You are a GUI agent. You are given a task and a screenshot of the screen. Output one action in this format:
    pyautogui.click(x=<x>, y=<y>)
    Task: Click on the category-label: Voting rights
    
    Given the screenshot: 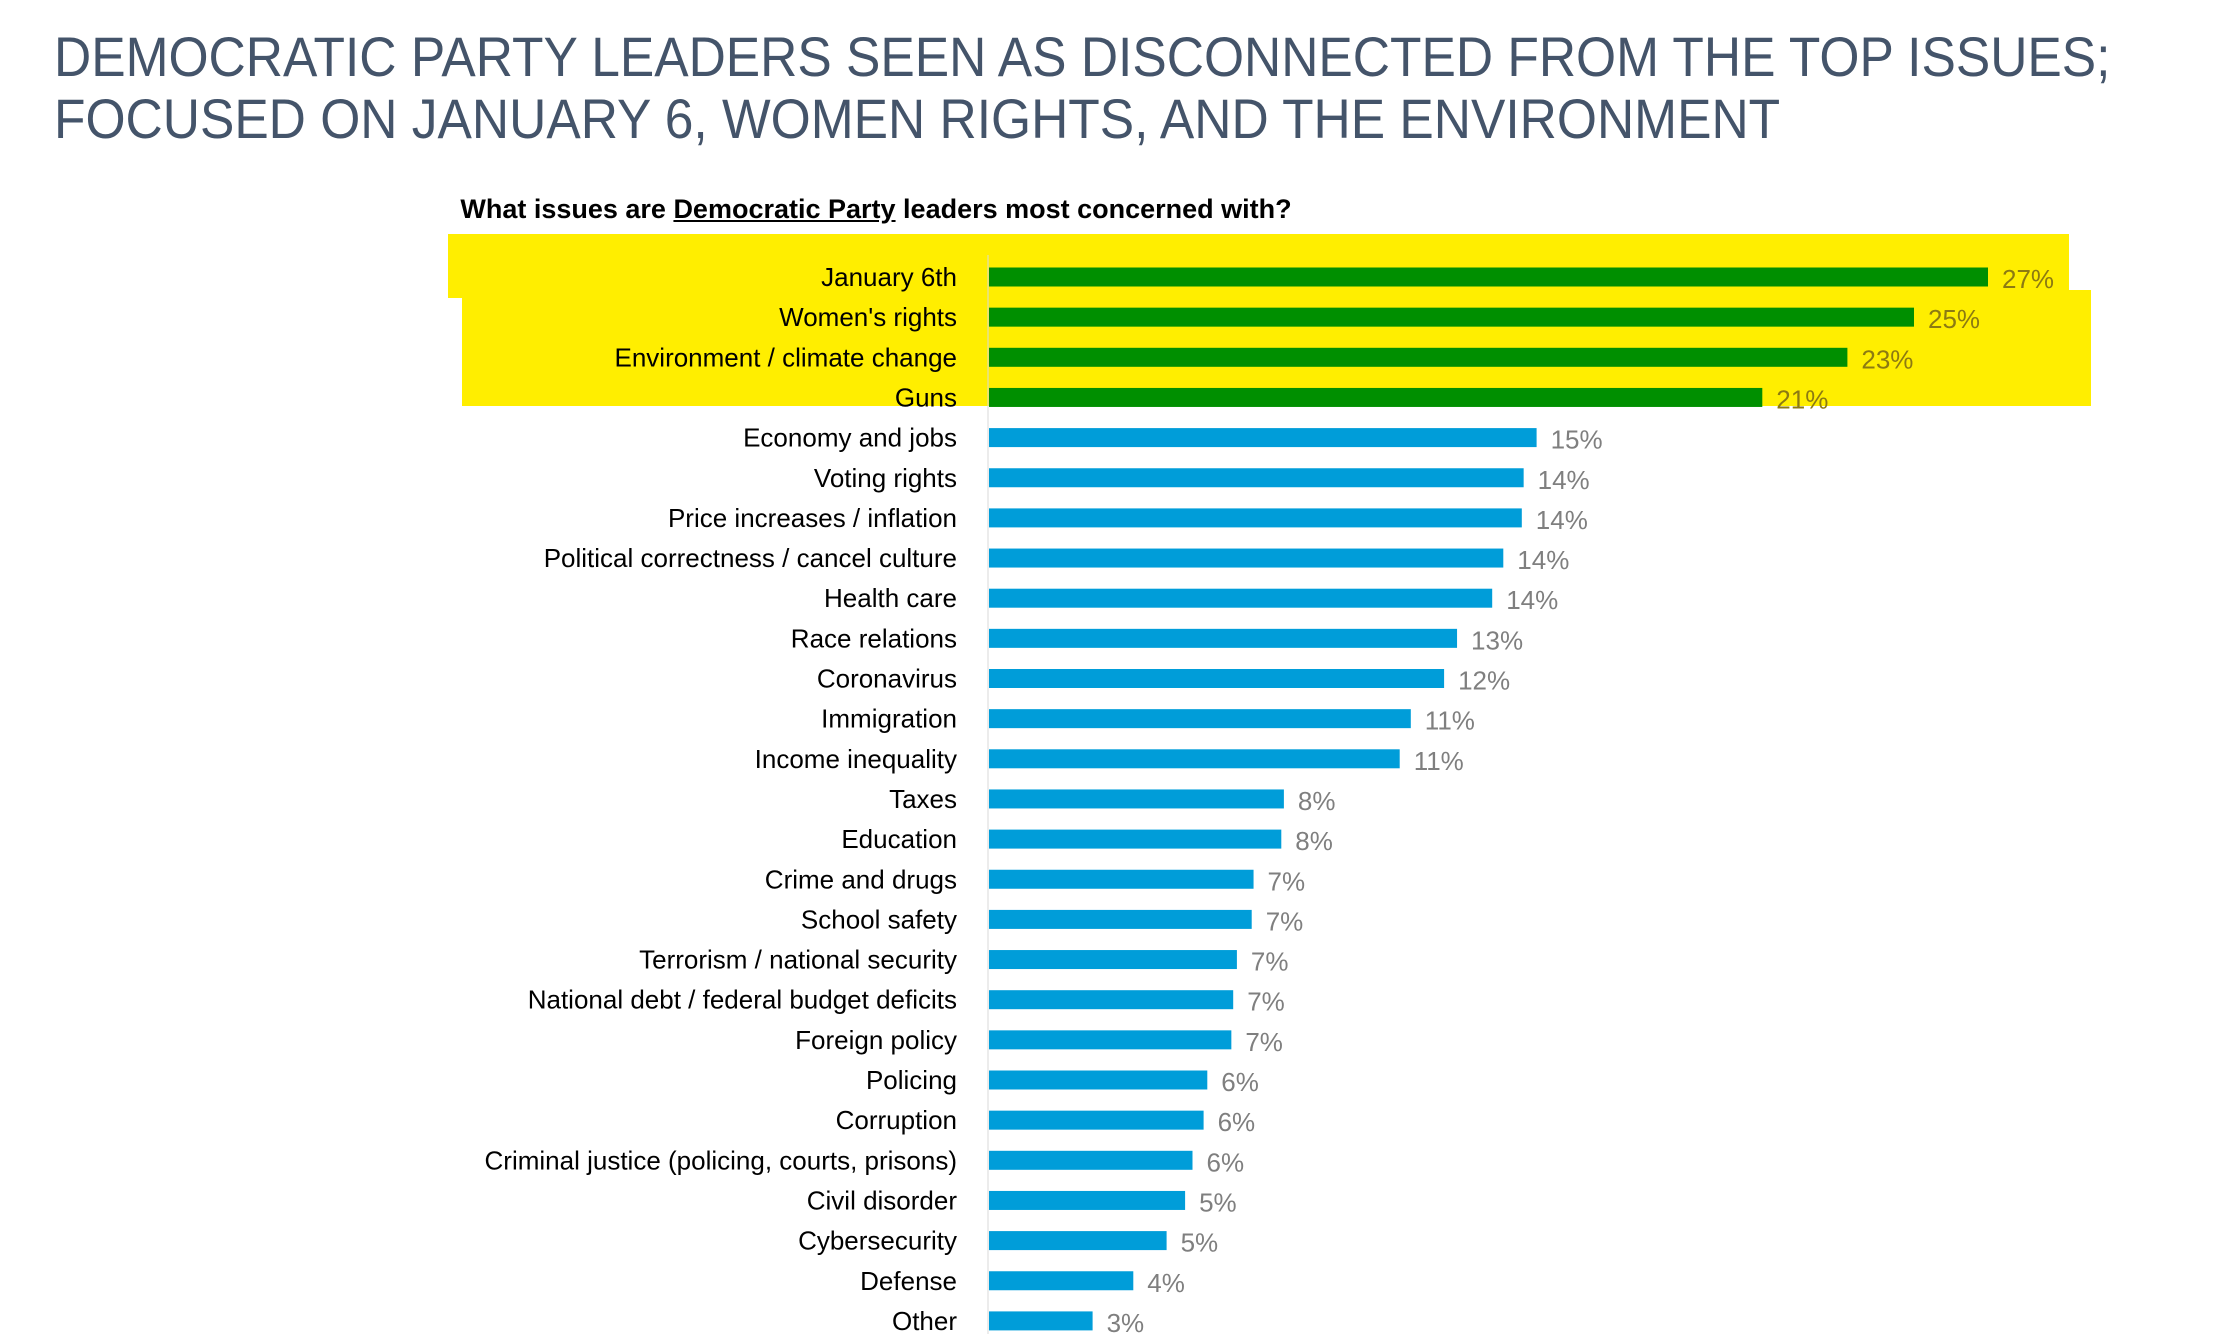 What is the action you would take?
    pyautogui.click(x=885, y=478)
    